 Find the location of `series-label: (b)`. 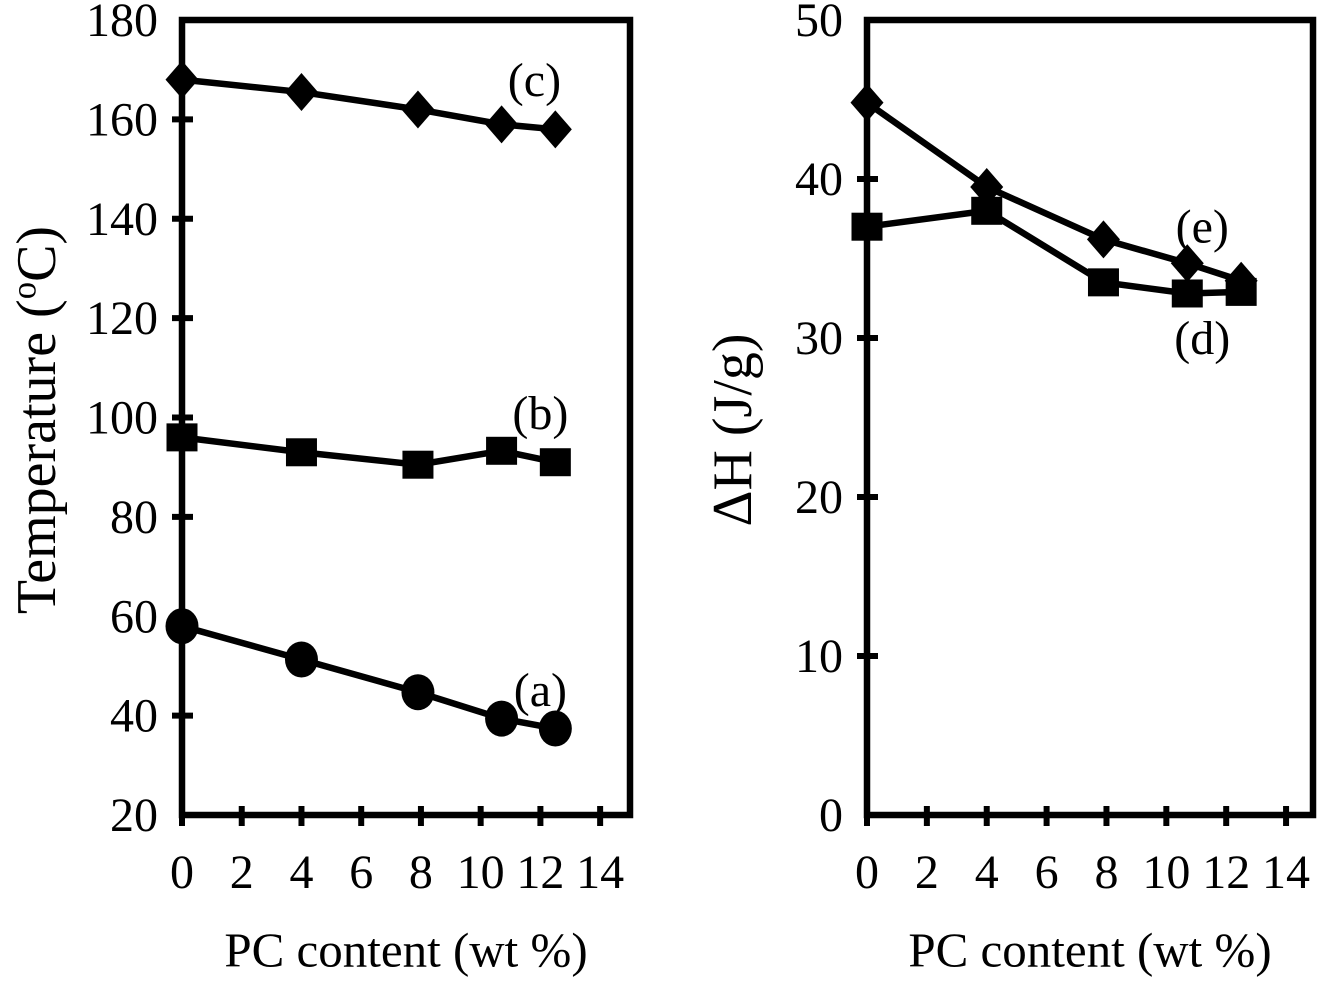

series-label: (b) is located at coordinates (540, 413).